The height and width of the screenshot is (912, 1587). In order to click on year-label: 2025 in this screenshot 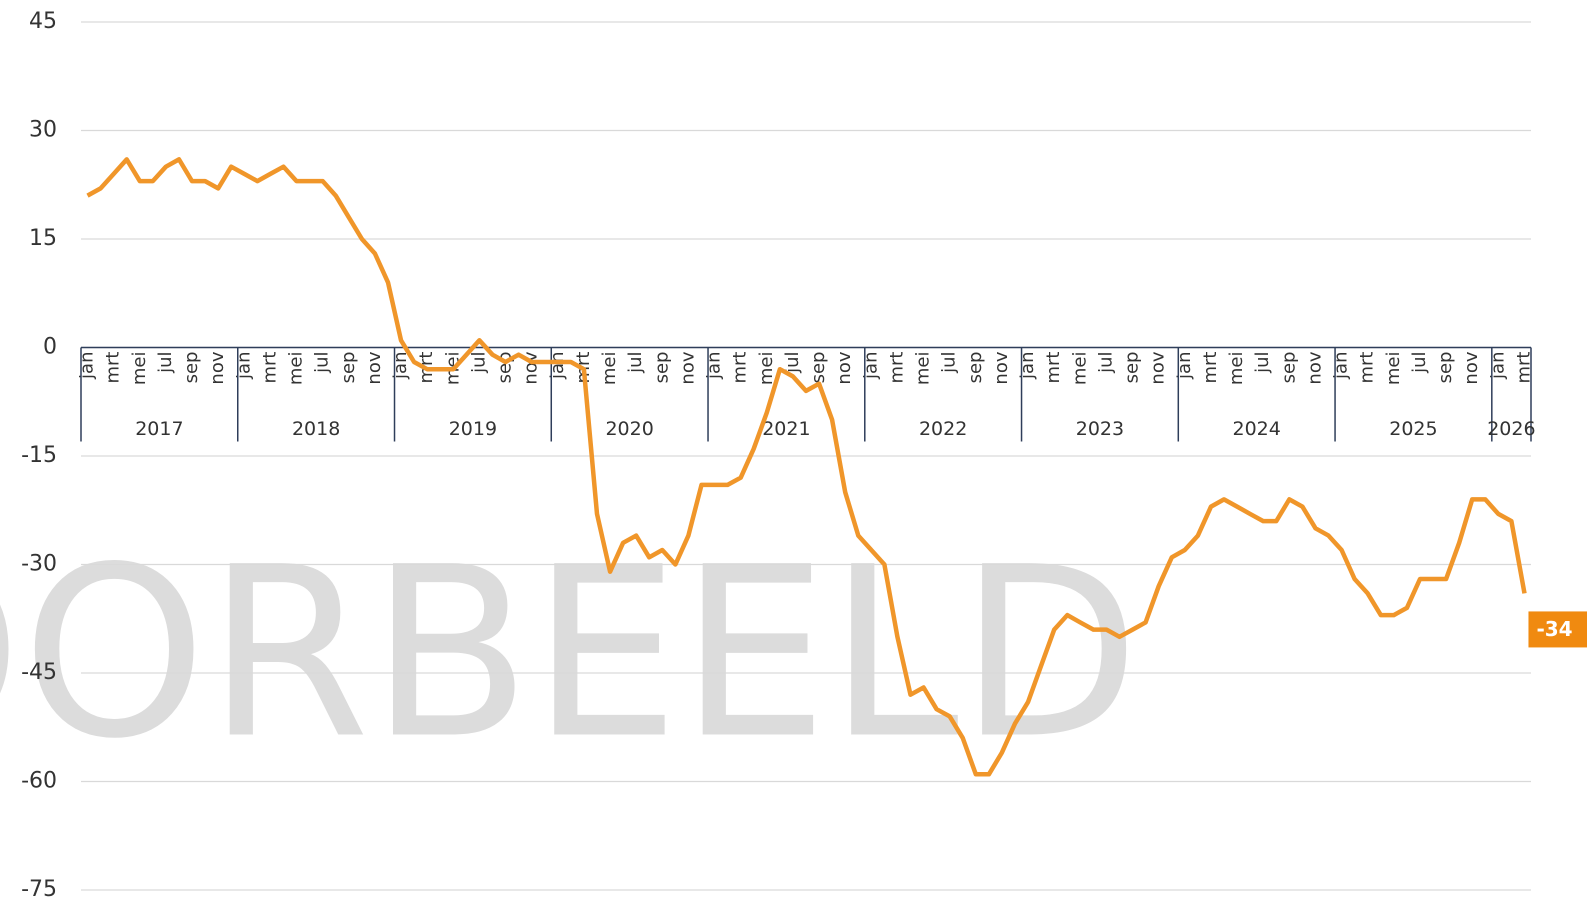, I will do `click(1413, 429)`.